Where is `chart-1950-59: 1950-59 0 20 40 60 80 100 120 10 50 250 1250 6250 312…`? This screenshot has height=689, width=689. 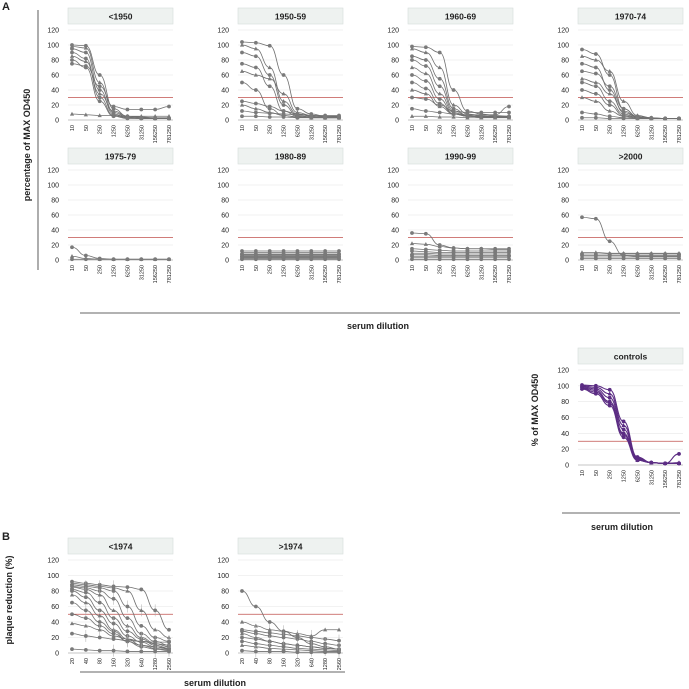
chart-1950-59: 1950-59 0 20 40 60 80 100 120 10 50 250 1250 6250 312… is located at coordinates (280, 75).